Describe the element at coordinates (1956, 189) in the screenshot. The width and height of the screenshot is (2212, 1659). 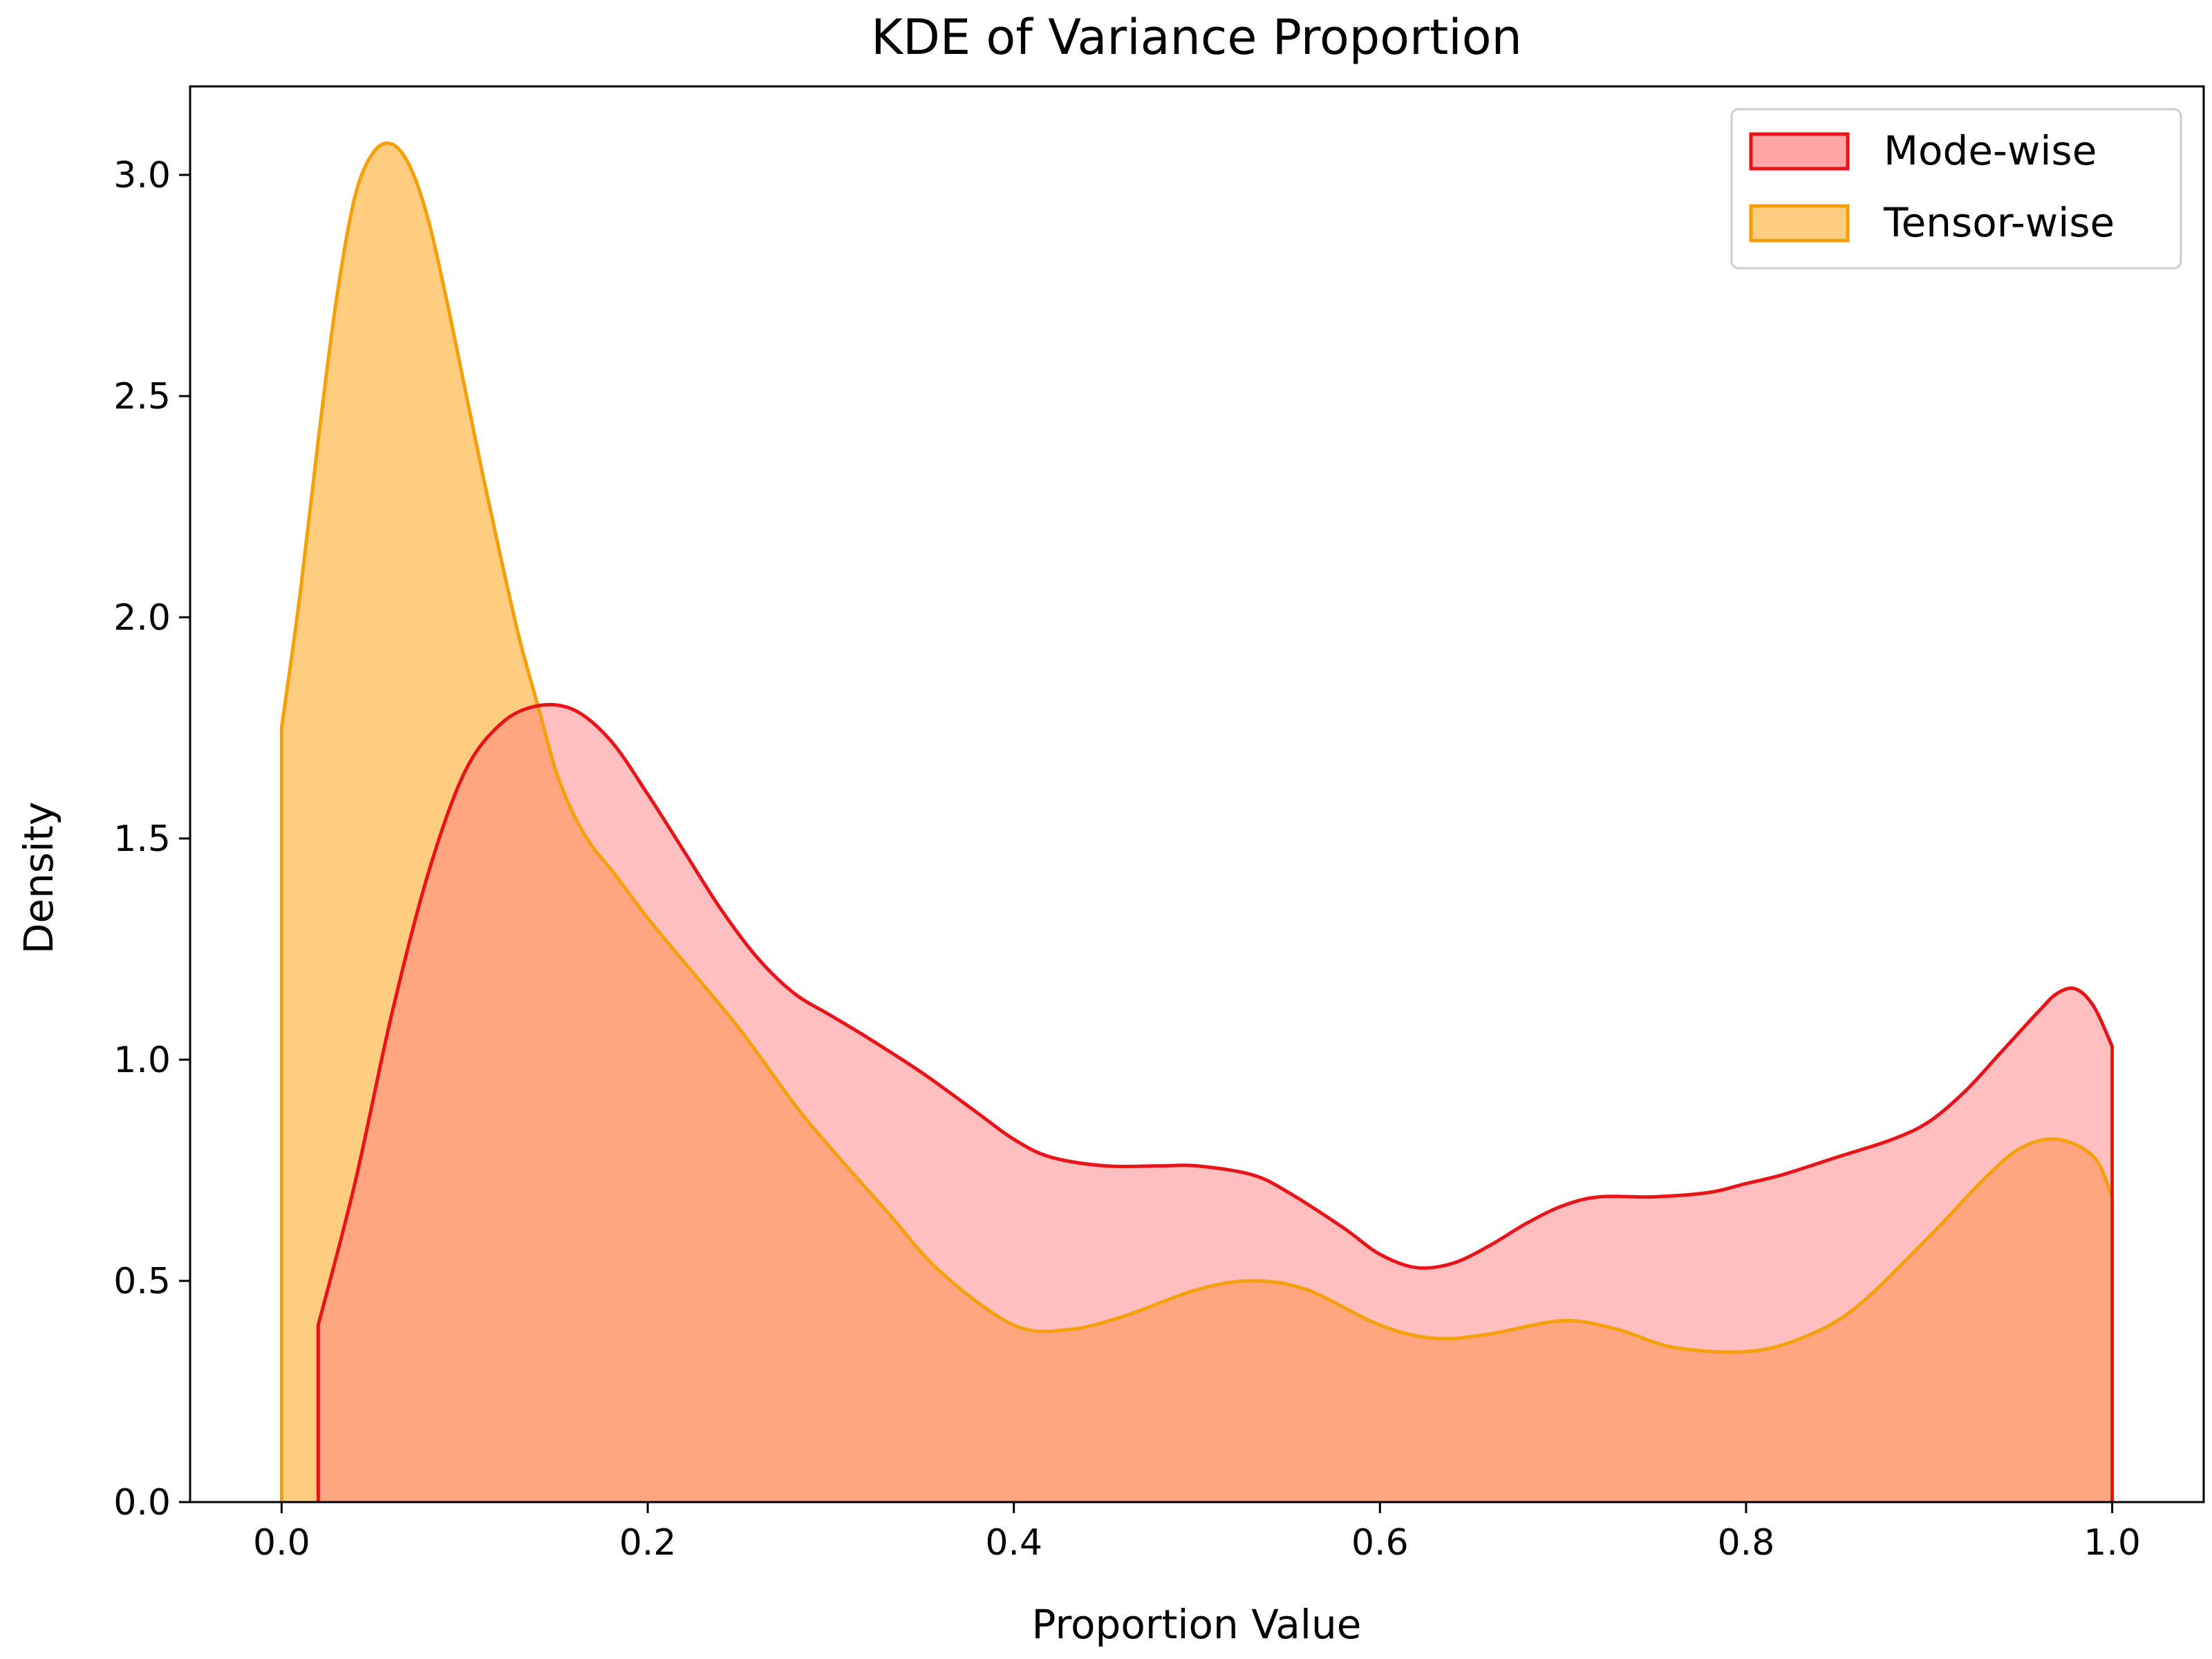
I see `legend: Mode-wise Tensor-wise` at that location.